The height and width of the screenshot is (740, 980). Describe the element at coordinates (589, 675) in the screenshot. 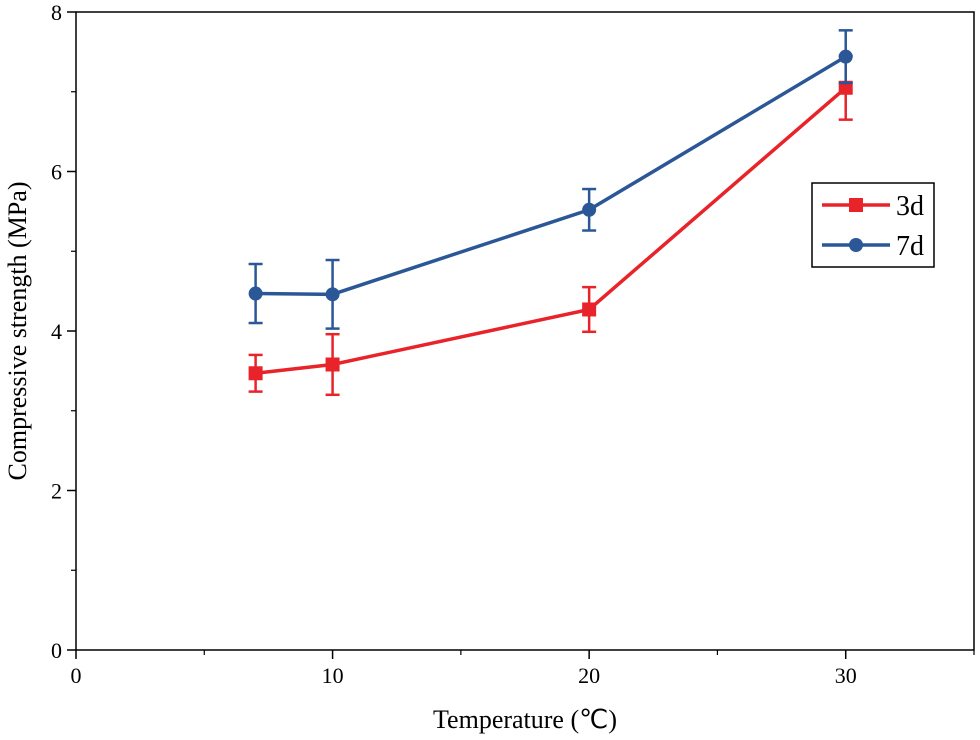

I see `x-tick-label: 20` at that location.